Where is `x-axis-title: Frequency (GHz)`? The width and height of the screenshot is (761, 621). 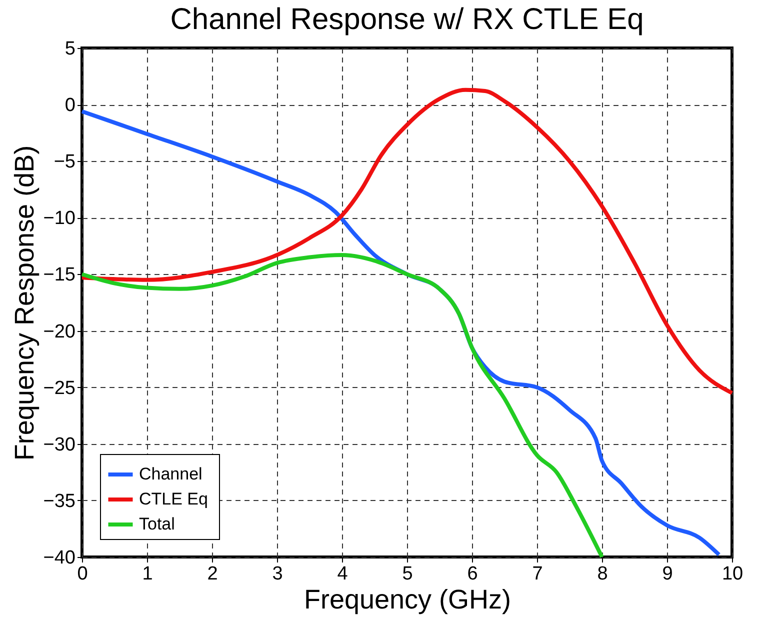
x-axis-title: Frequency (GHz) is located at coordinates (408, 599).